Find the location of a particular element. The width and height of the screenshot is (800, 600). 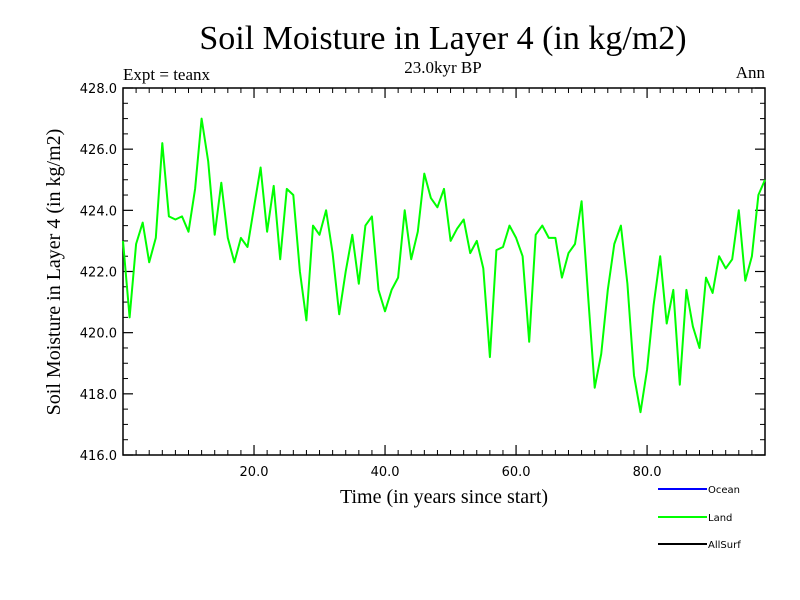

x-tick-label: 40.0 is located at coordinates (385, 472).